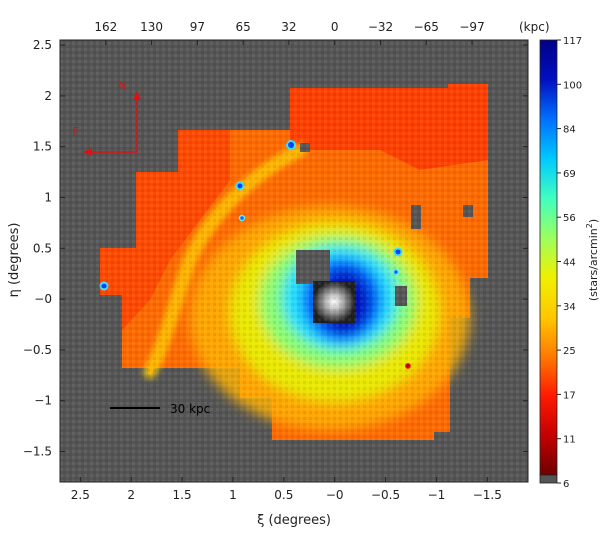 The width and height of the screenshot is (605, 538). Describe the element at coordinates (589, 225) in the screenshot. I see `colorbar-label-sup: 2` at that location.